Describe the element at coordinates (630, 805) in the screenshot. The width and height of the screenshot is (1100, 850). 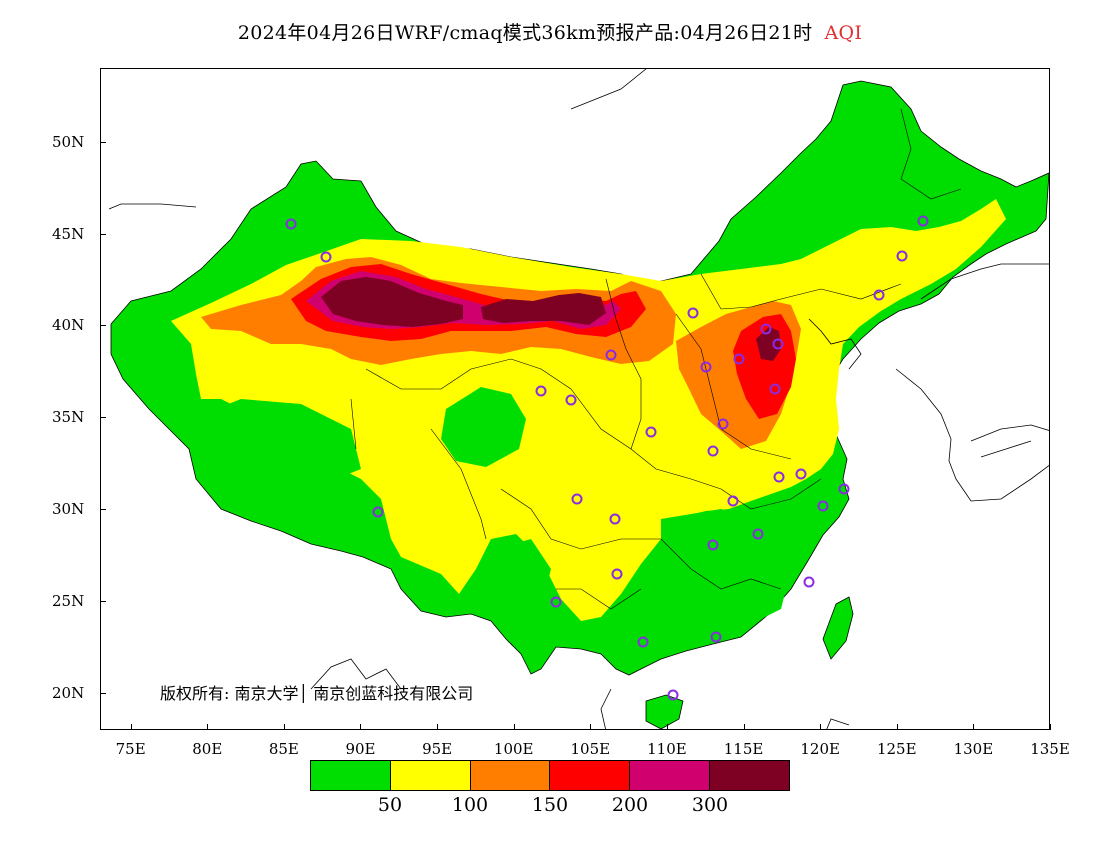
I see `legend-threshold-label: 200` at that location.